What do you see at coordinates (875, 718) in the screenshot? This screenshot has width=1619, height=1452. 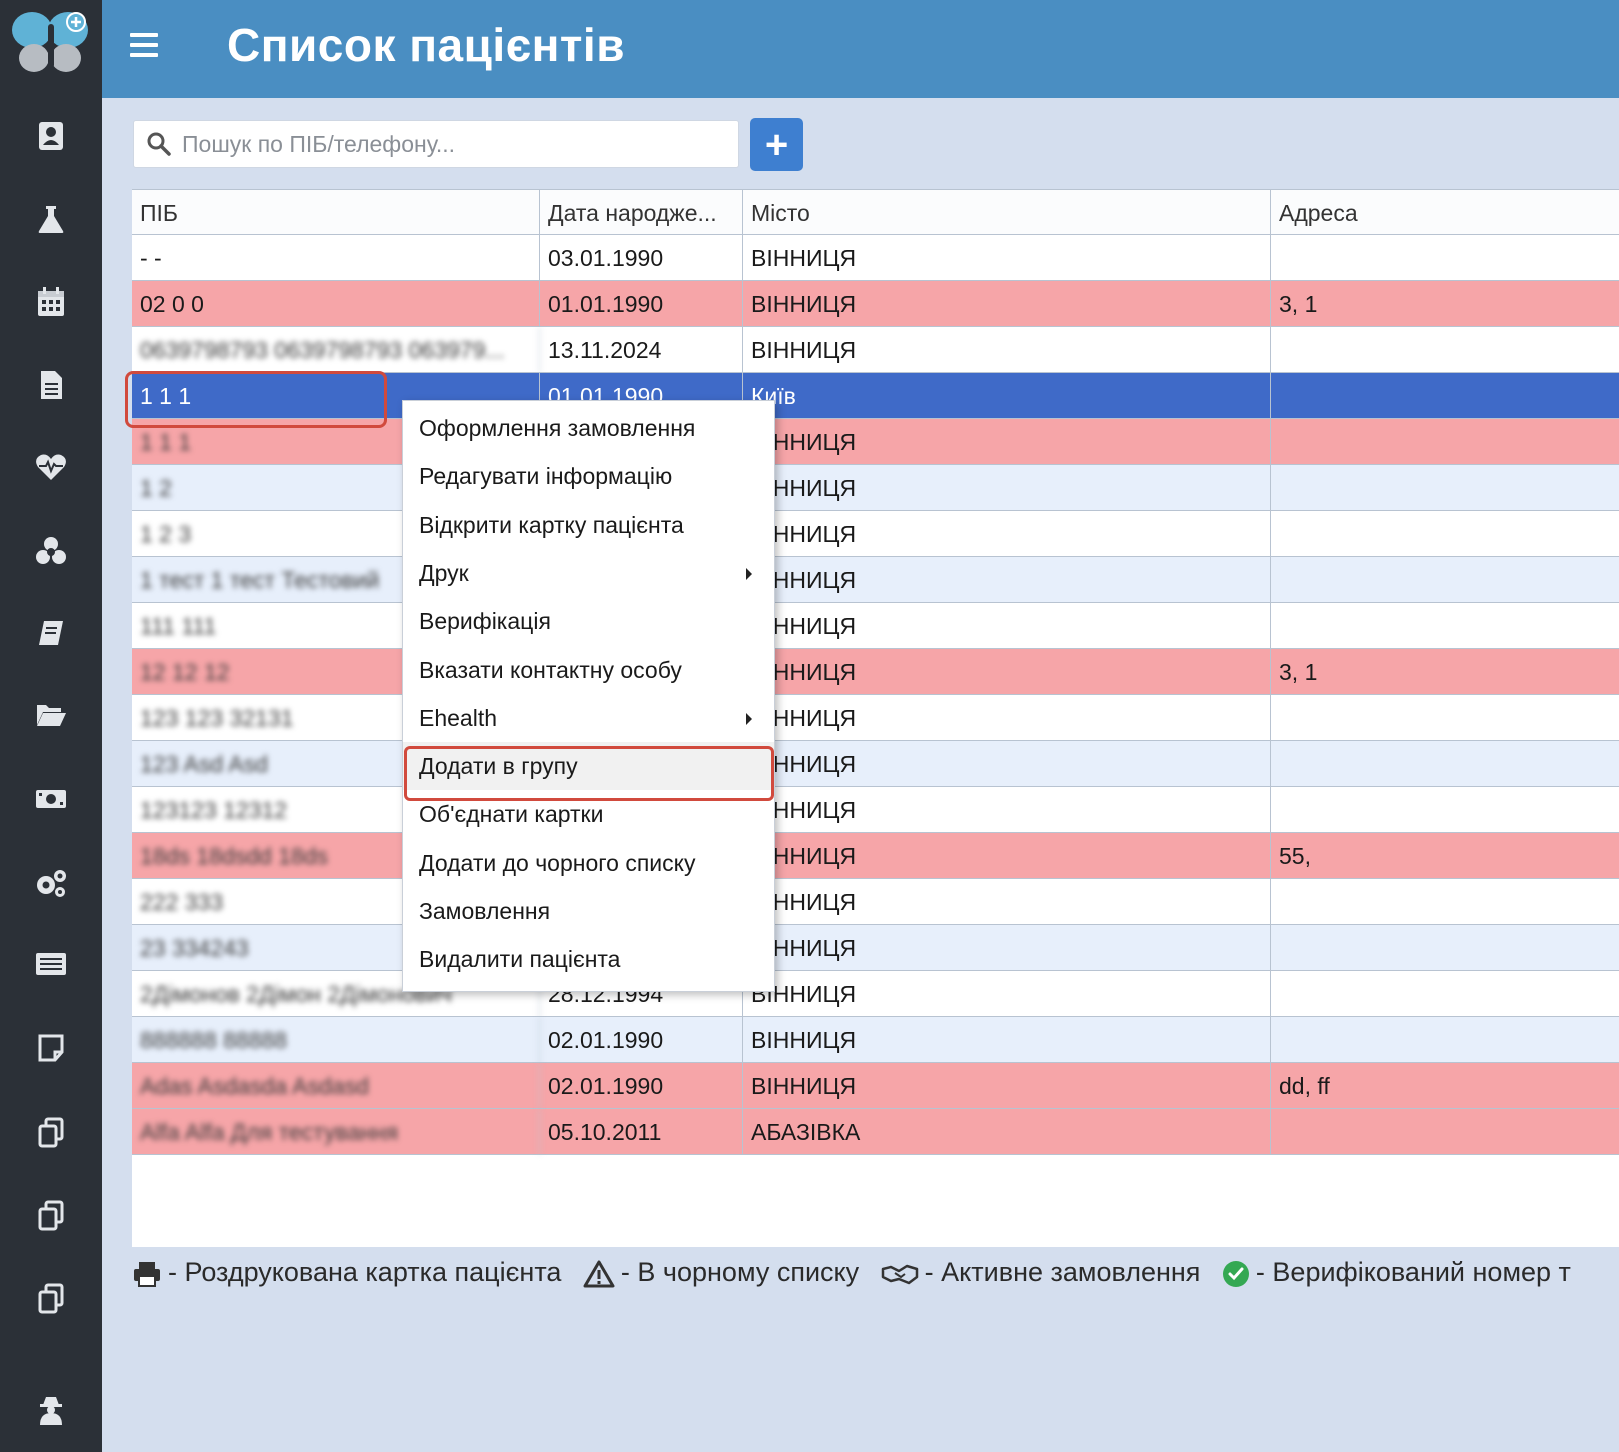 I see `table-row: 123 123 32131 ВІННИЦЯ` at bounding box center [875, 718].